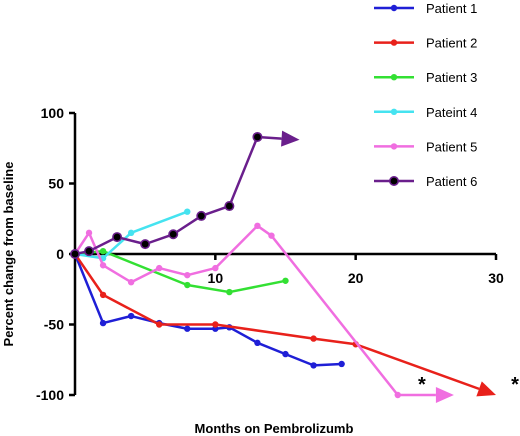 The width and height of the screenshot is (520, 436). I want to click on legend-item: Pateint 4, so click(425, 112).